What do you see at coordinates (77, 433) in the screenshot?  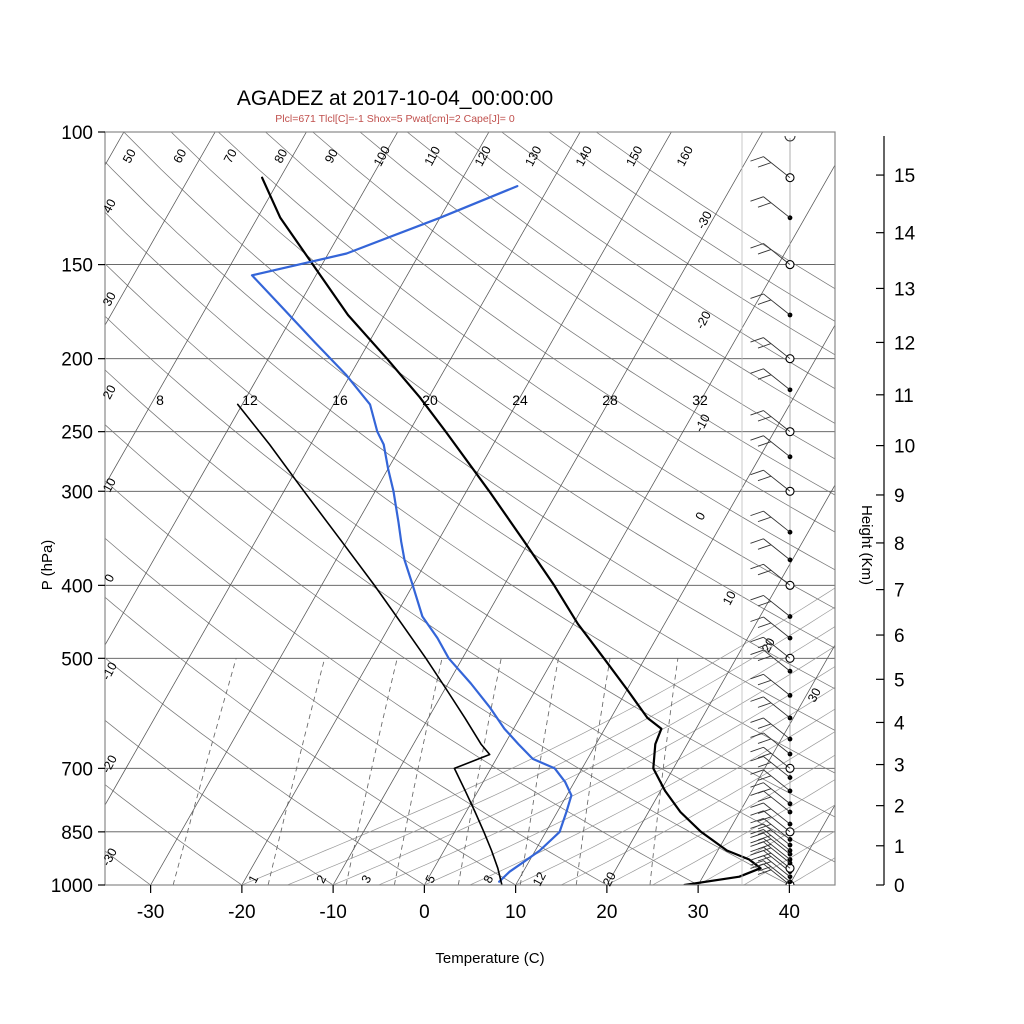 I see `pressure-tick-label: 250` at bounding box center [77, 433].